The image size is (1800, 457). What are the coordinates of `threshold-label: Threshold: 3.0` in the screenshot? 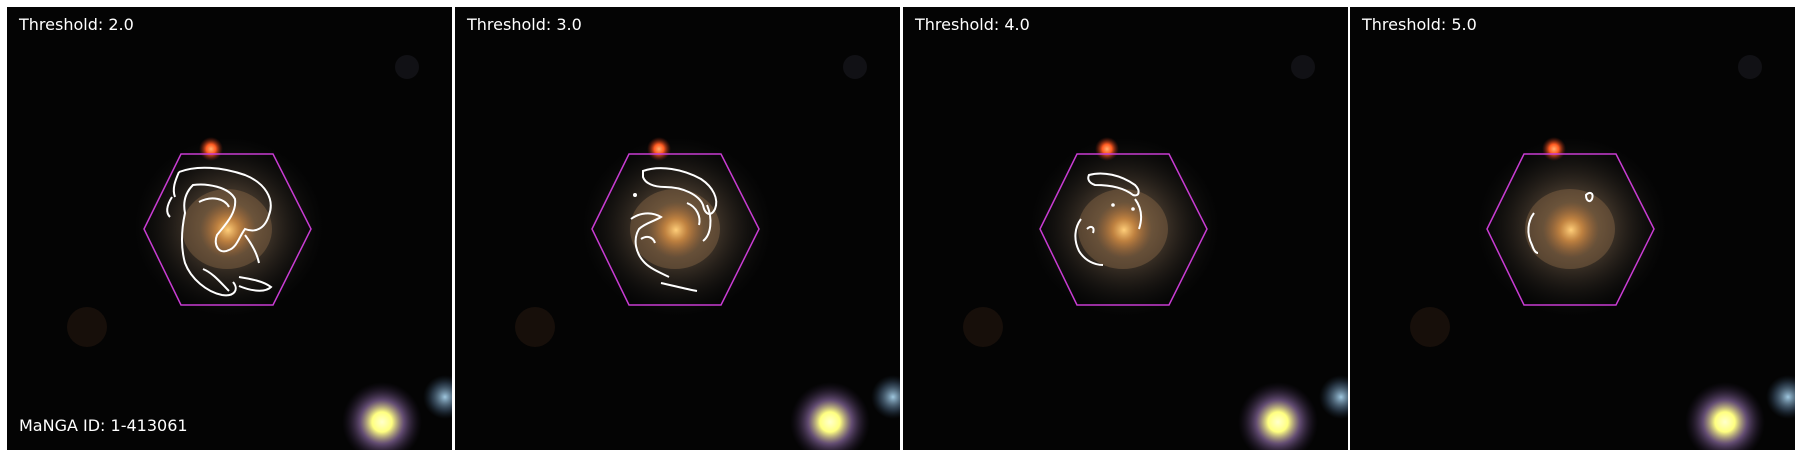 It's located at (524, 24).